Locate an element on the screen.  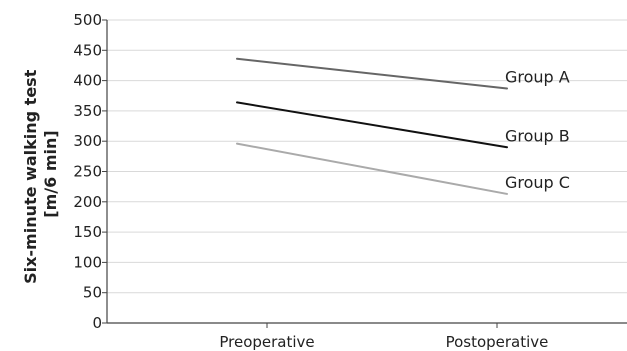
y-axis-title-line-2: [m/6 min] is located at coordinates (50, 173).